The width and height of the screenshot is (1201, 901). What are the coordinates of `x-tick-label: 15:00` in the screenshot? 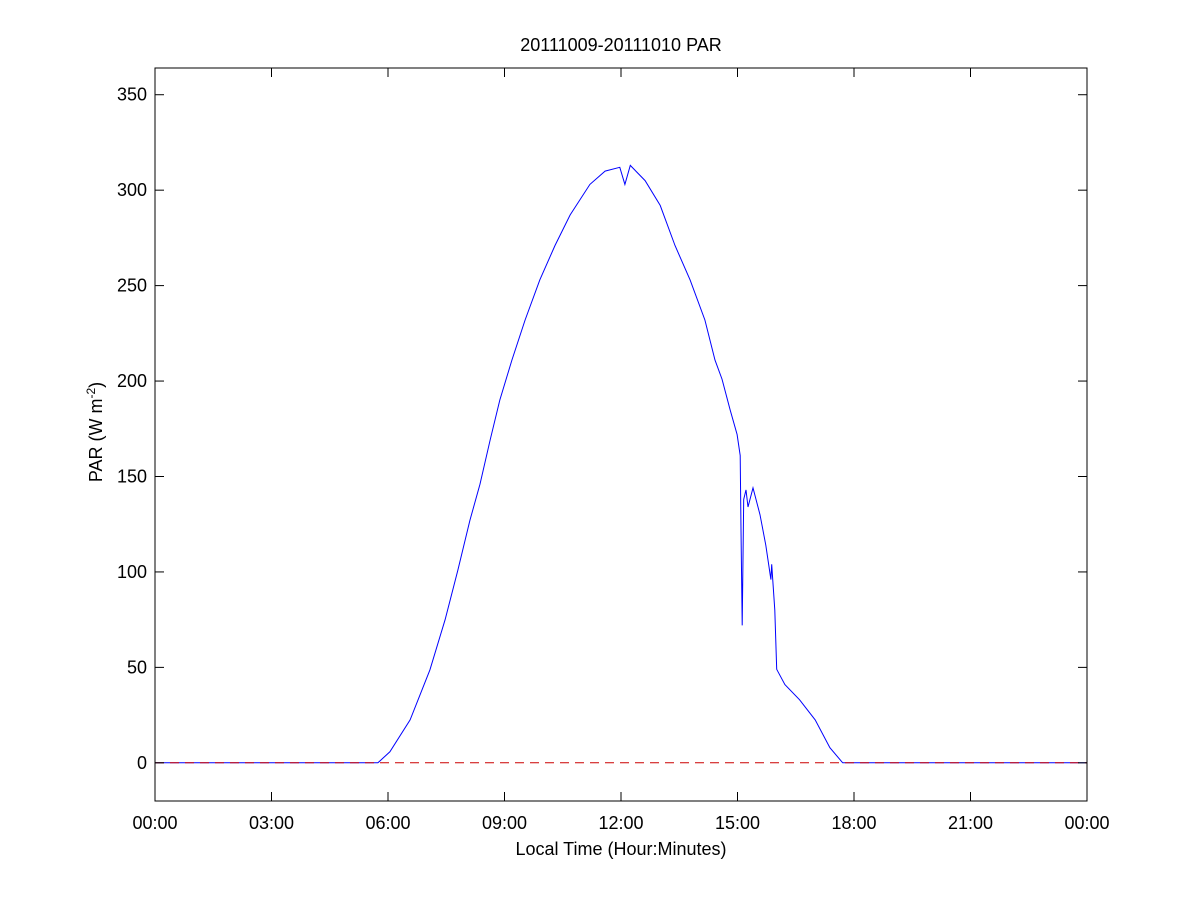 It's located at (737, 823).